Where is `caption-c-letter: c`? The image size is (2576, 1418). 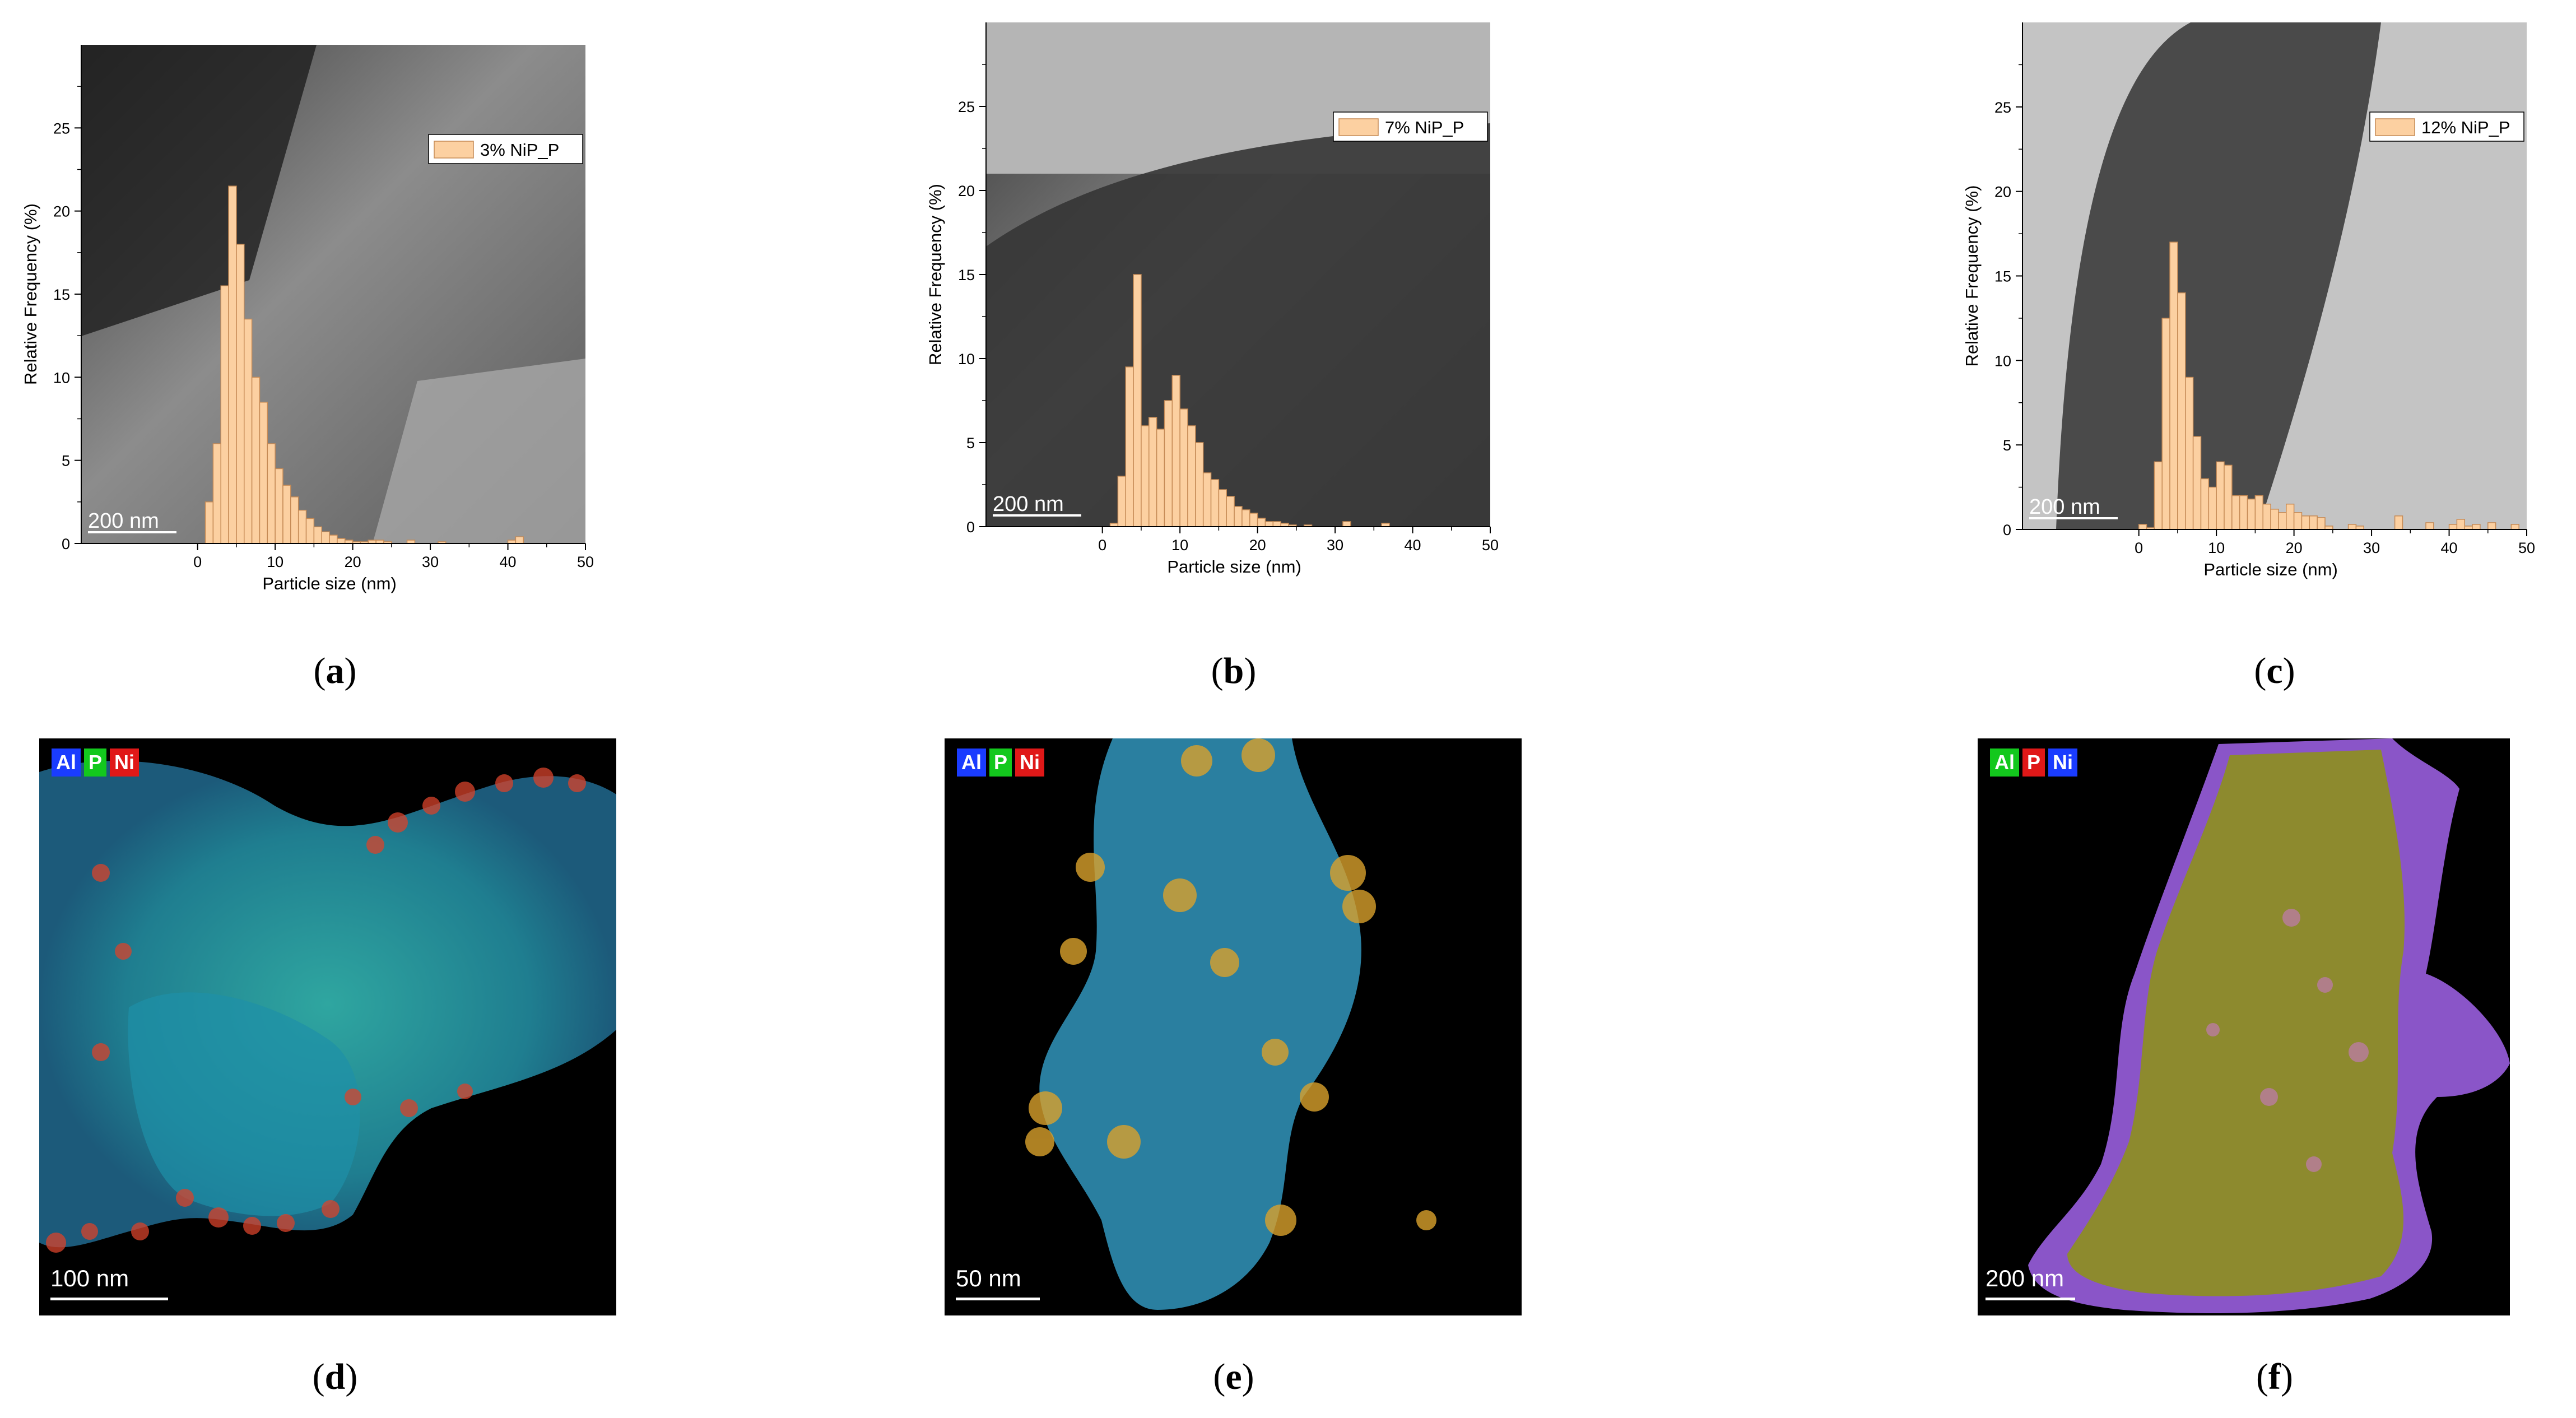
caption-c-letter: c is located at coordinates (2274, 670).